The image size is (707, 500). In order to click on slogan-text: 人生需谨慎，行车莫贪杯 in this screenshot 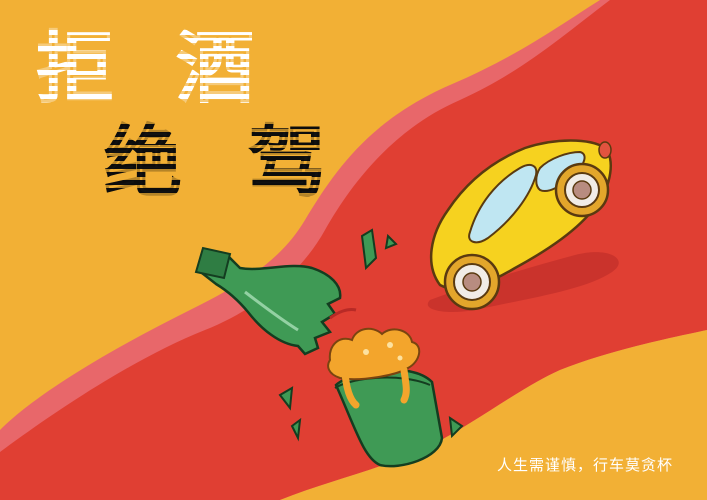, I will do `click(584, 465)`.